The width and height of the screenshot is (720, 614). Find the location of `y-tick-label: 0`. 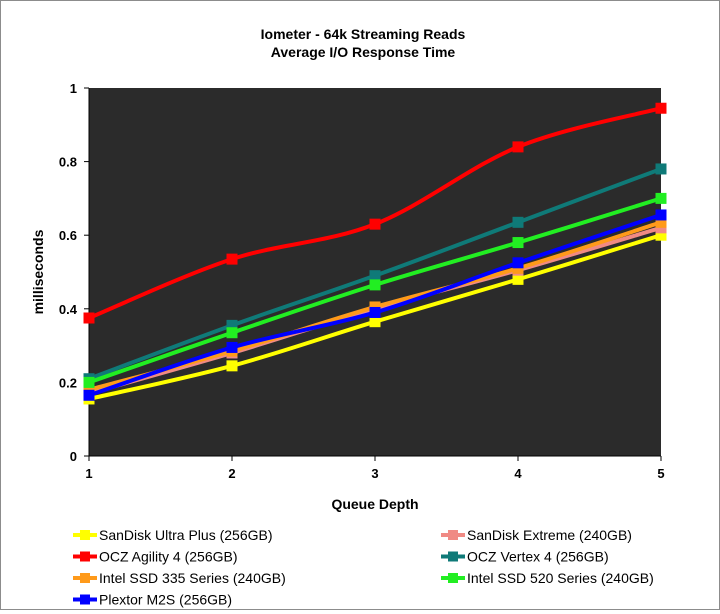

y-tick-label: 0 is located at coordinates (73, 456).